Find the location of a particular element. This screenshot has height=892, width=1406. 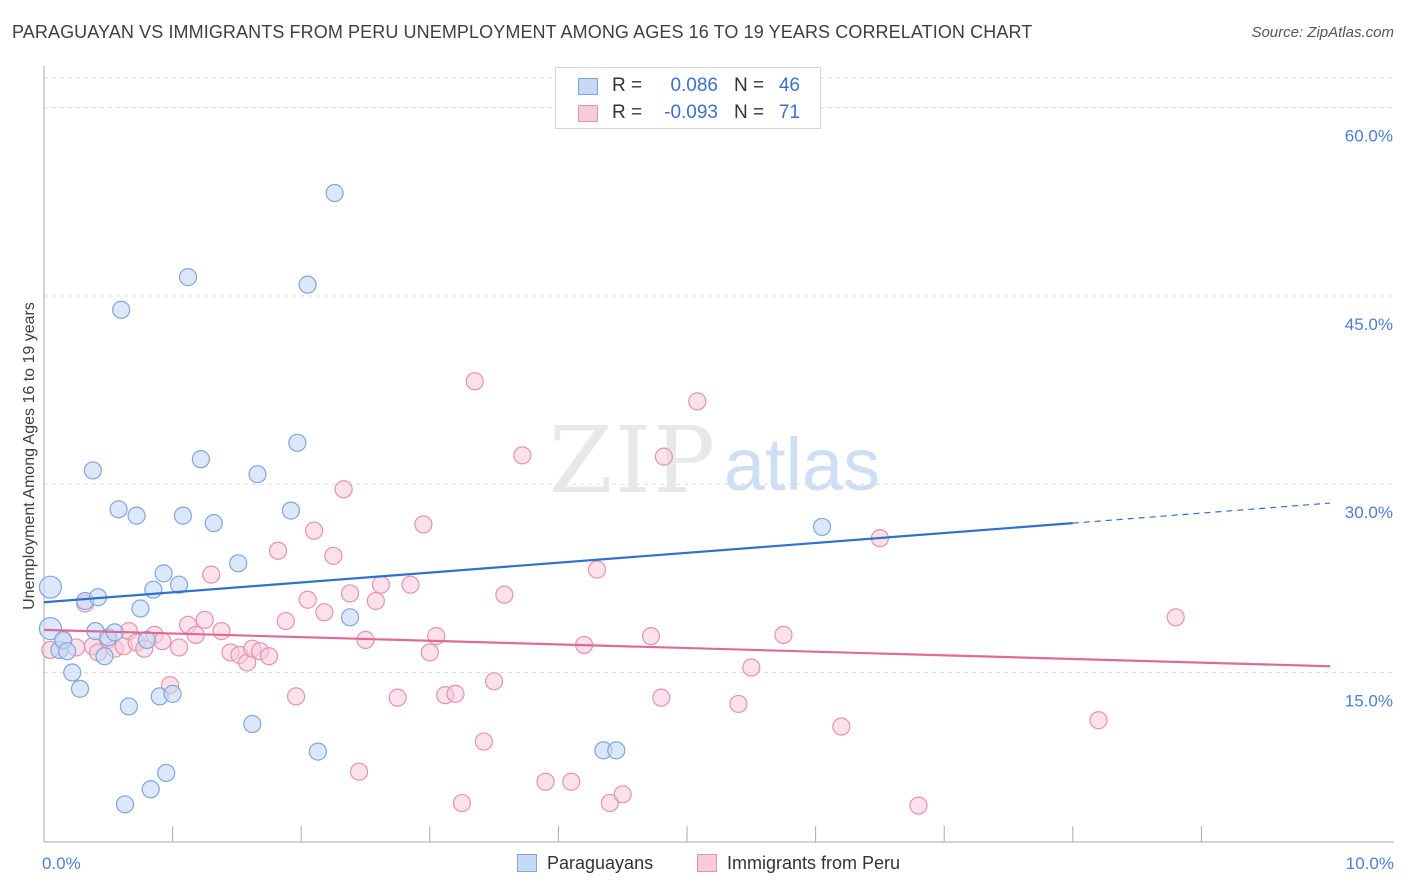

correlation-legend: R = 0.086 N = 46 R = -0.093 N = 71 is located at coordinates (688, 98).